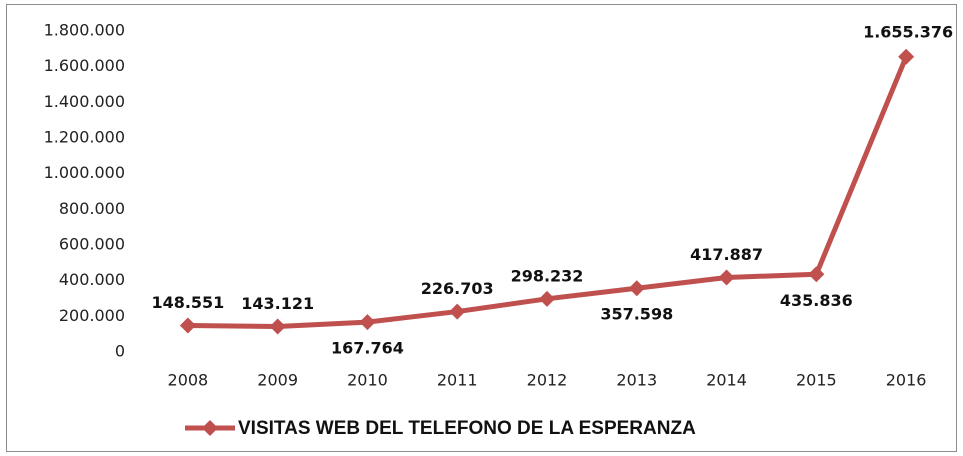  What do you see at coordinates (84, 137) in the screenshot?
I see `y-tick-label: 1.200.000` at bounding box center [84, 137].